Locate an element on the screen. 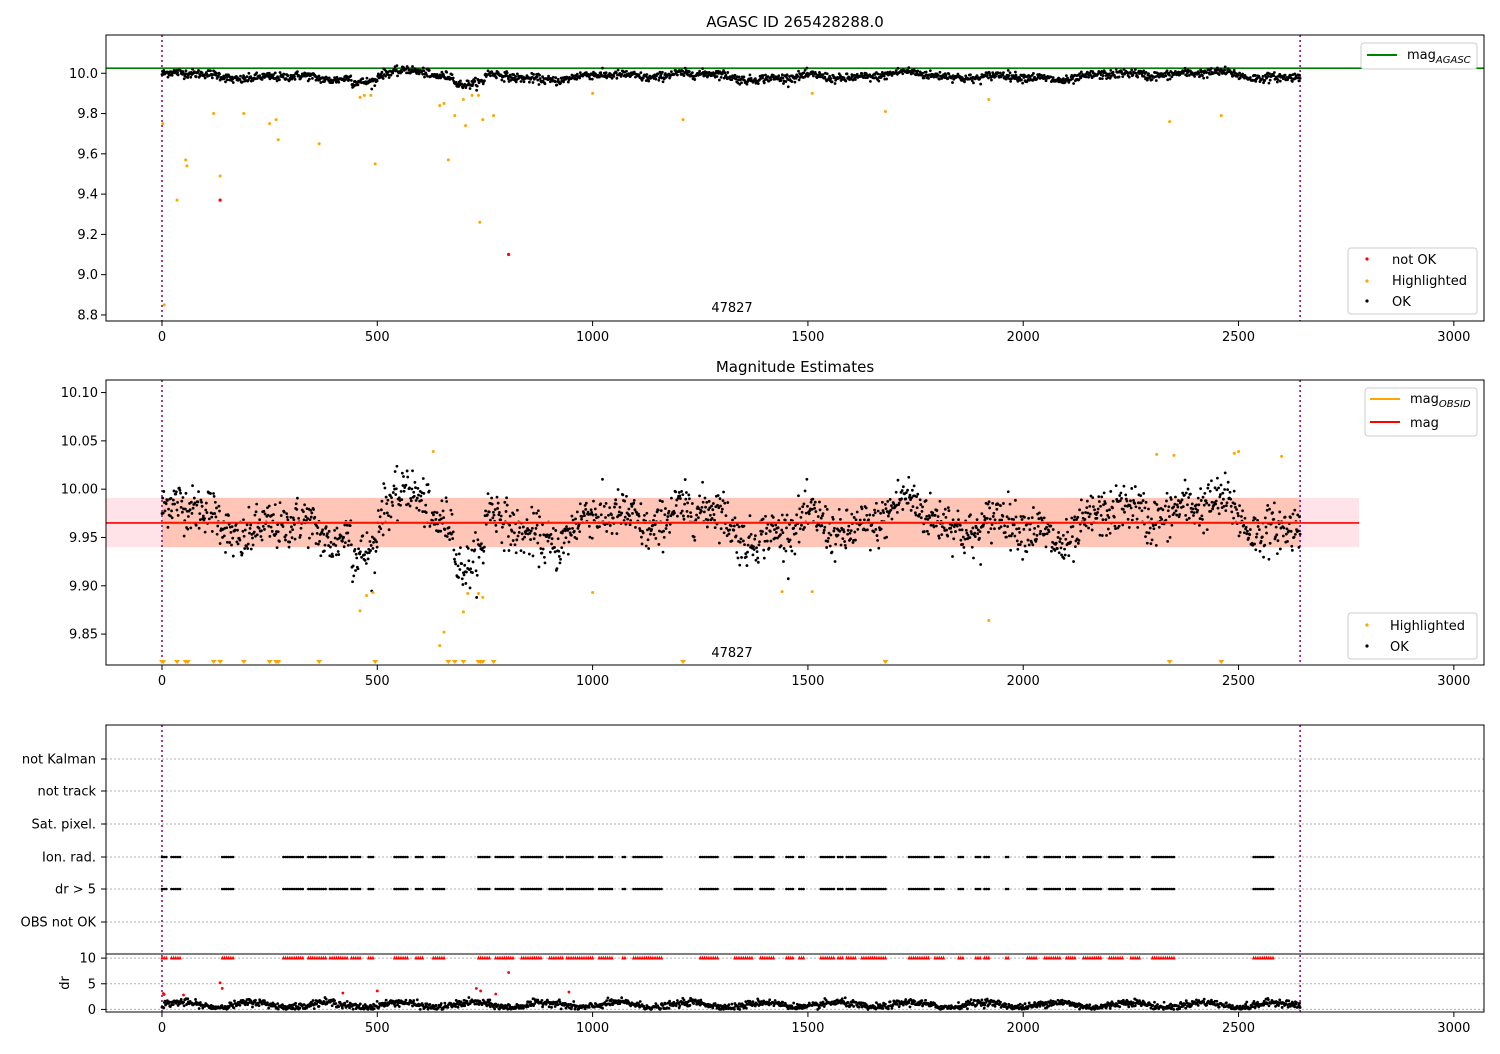 This screenshot has height=1054, width=1500. panel2-obsid-label: 47827 is located at coordinates (731, 653).